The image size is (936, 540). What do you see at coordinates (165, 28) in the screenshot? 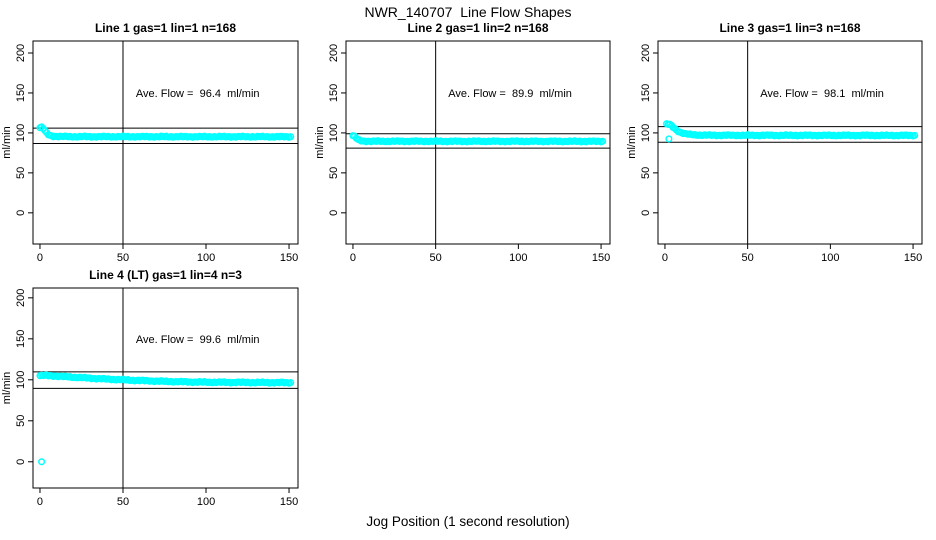
I see `panel-title: Line 1 gas=1 lin=1 n=168` at bounding box center [165, 28].